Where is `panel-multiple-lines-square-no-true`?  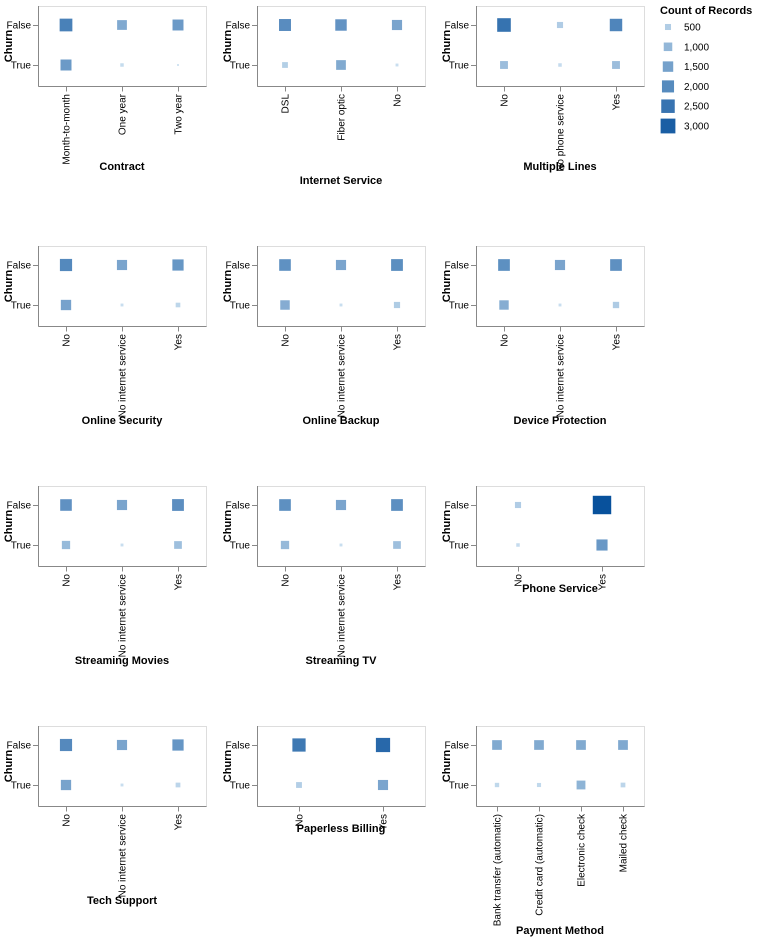
panel-multiple-lines-square-no-true is located at coordinates (504, 65).